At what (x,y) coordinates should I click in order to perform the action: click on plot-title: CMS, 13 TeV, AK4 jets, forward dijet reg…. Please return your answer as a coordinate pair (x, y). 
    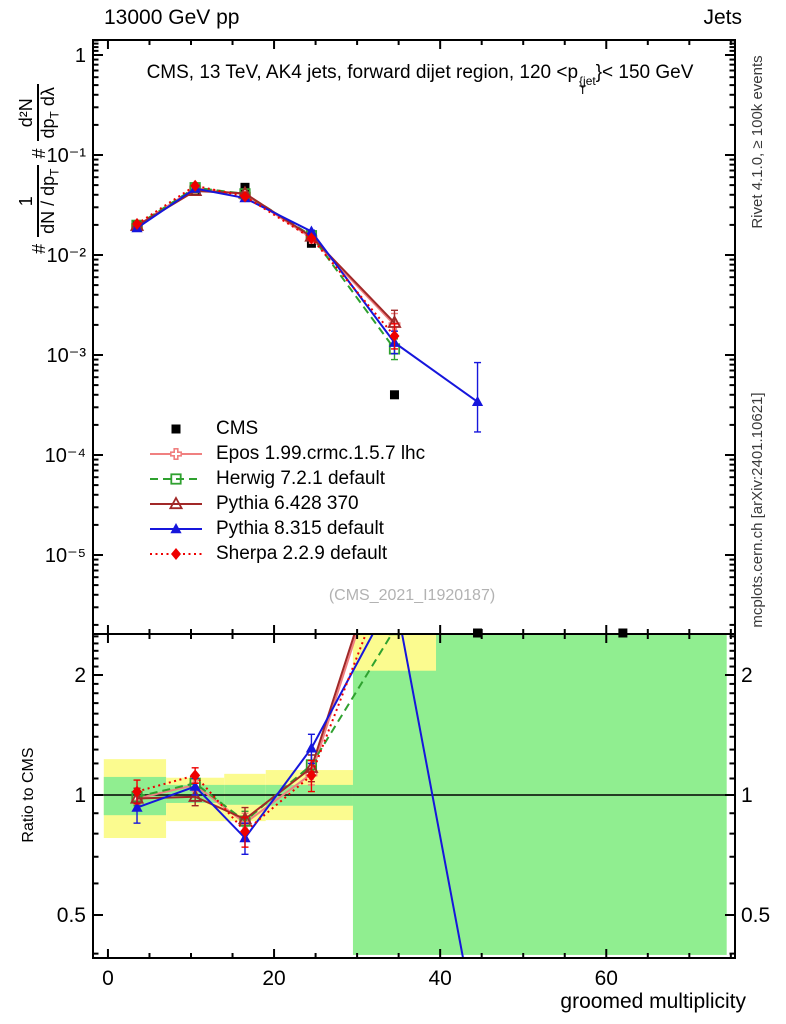
    Looking at the image, I should click on (420, 79).